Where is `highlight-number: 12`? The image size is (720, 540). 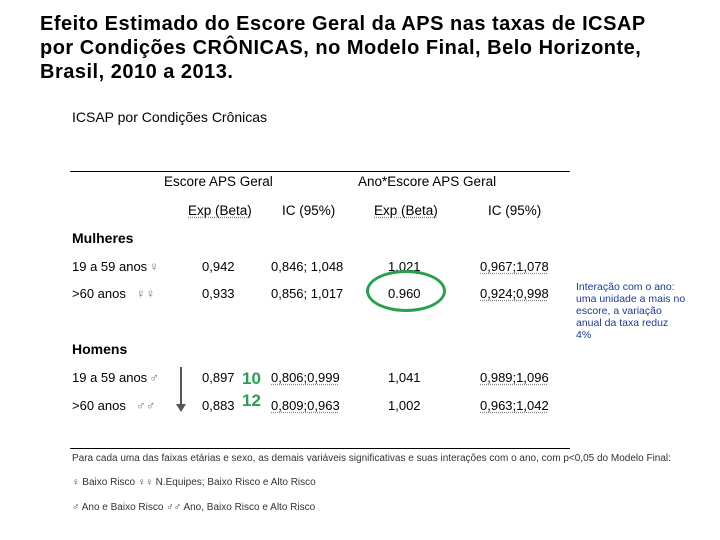
highlight-number: 12 is located at coordinates (251, 400).